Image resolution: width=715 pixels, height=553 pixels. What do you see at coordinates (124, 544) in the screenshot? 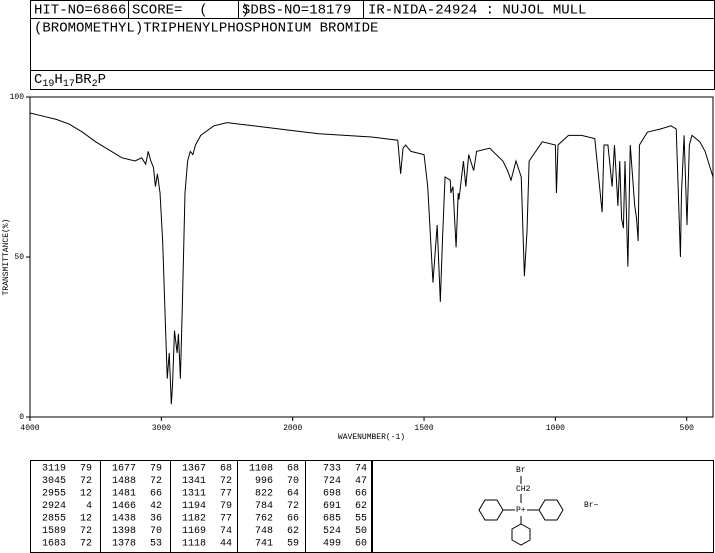
I see `peak-wavenumber: 1378` at bounding box center [124, 544].